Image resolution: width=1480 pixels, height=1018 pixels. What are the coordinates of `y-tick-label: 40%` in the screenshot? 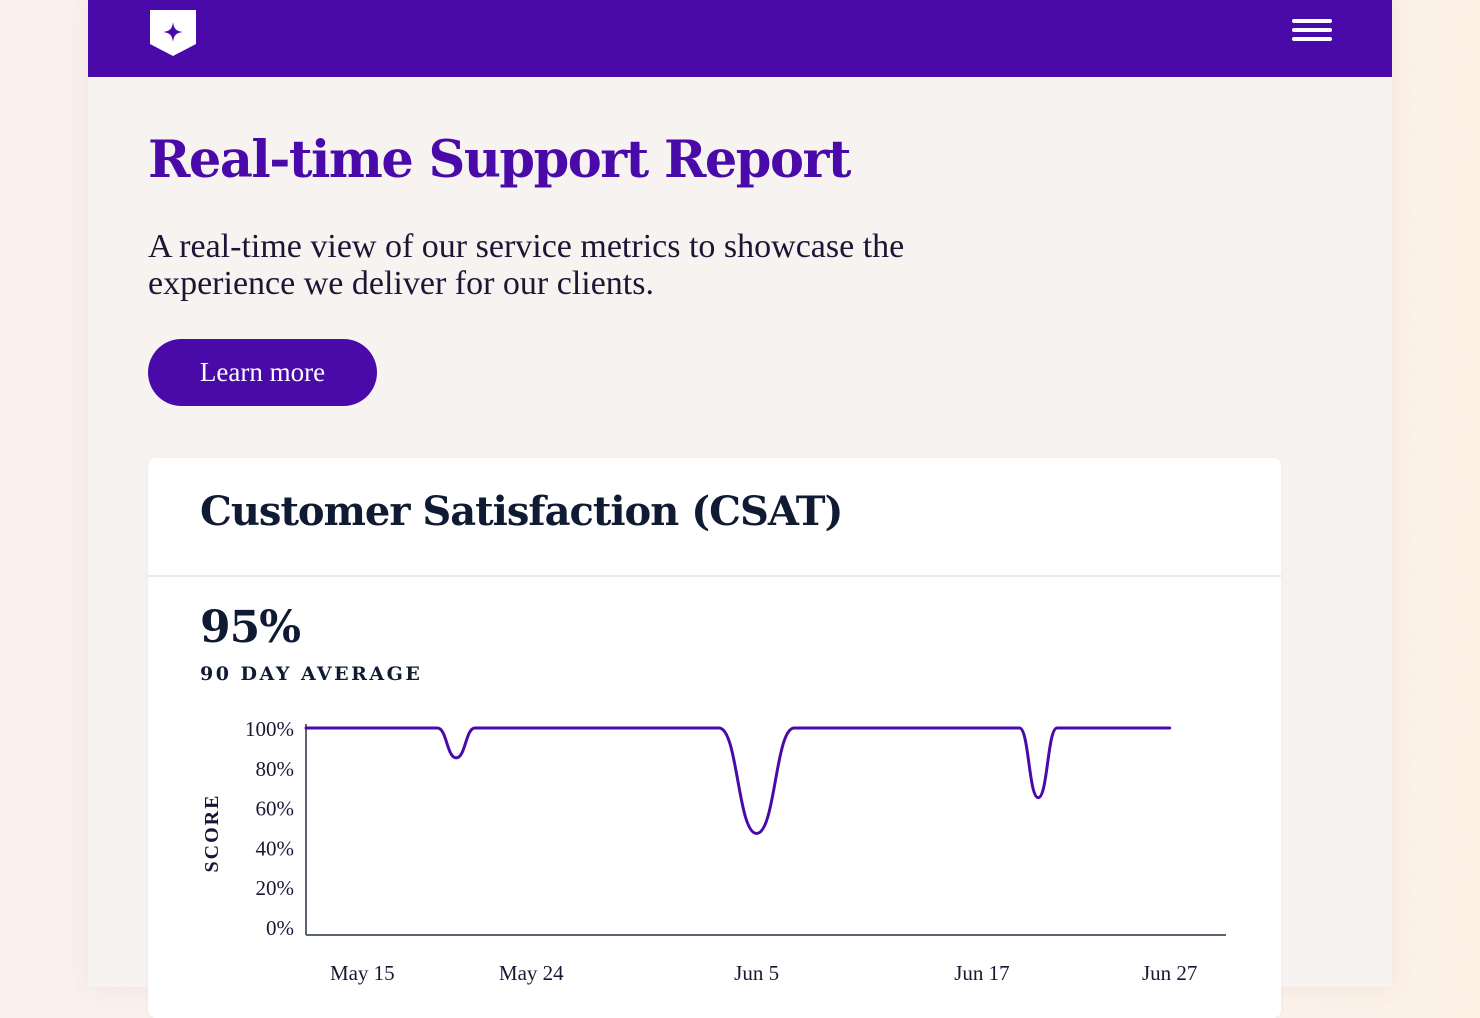 It's located at (275, 848).